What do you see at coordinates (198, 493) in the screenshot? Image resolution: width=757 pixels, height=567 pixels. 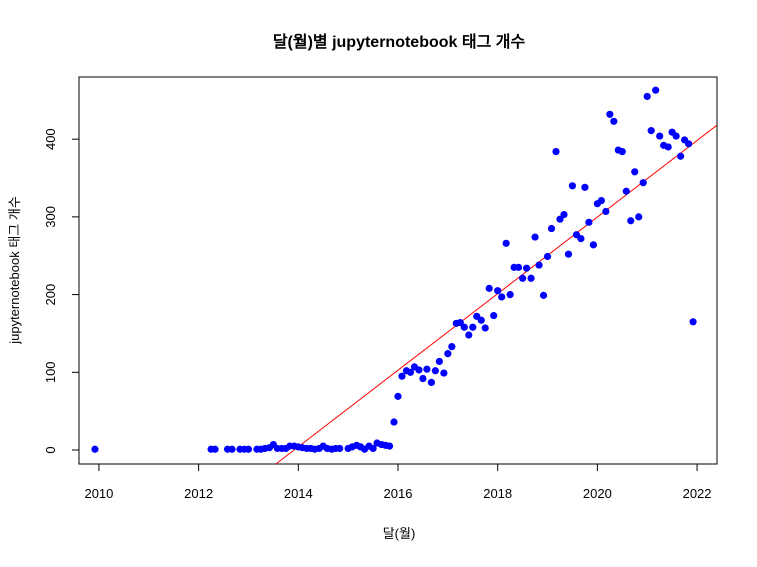 I see `x-tick-label: 2012` at bounding box center [198, 493].